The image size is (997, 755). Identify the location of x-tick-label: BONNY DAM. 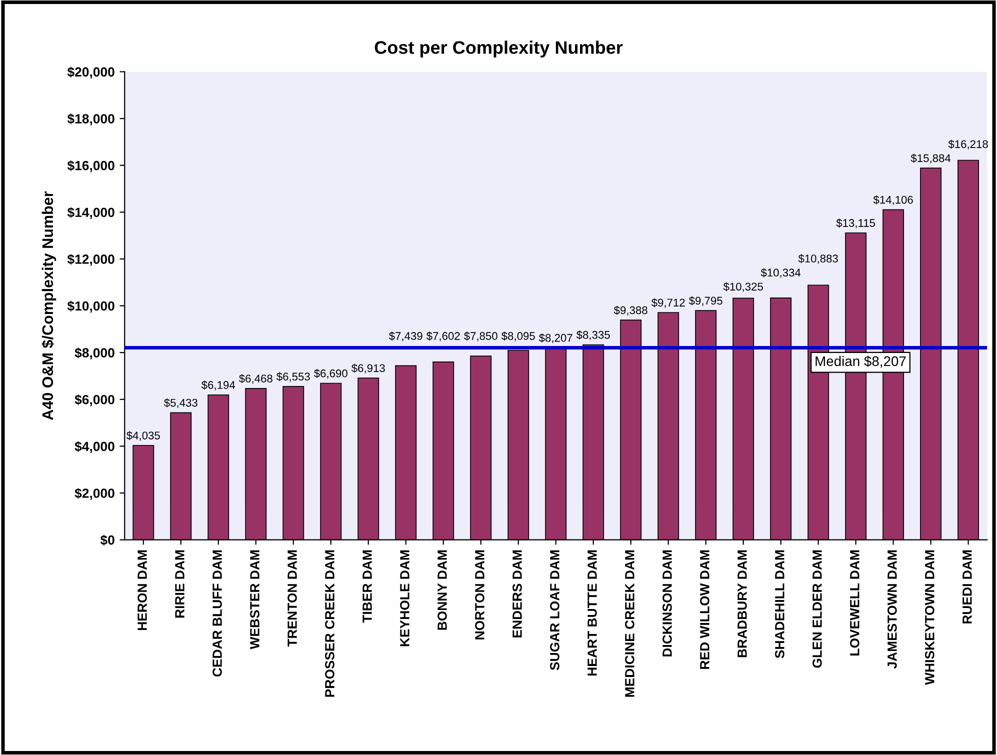
(442, 590).